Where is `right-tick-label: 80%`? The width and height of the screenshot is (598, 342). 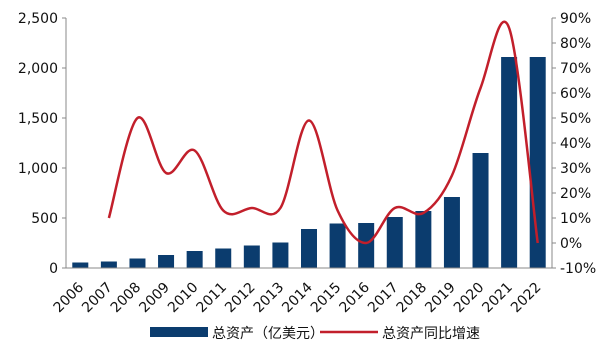
right-tick-label: 80% is located at coordinates (575, 44).